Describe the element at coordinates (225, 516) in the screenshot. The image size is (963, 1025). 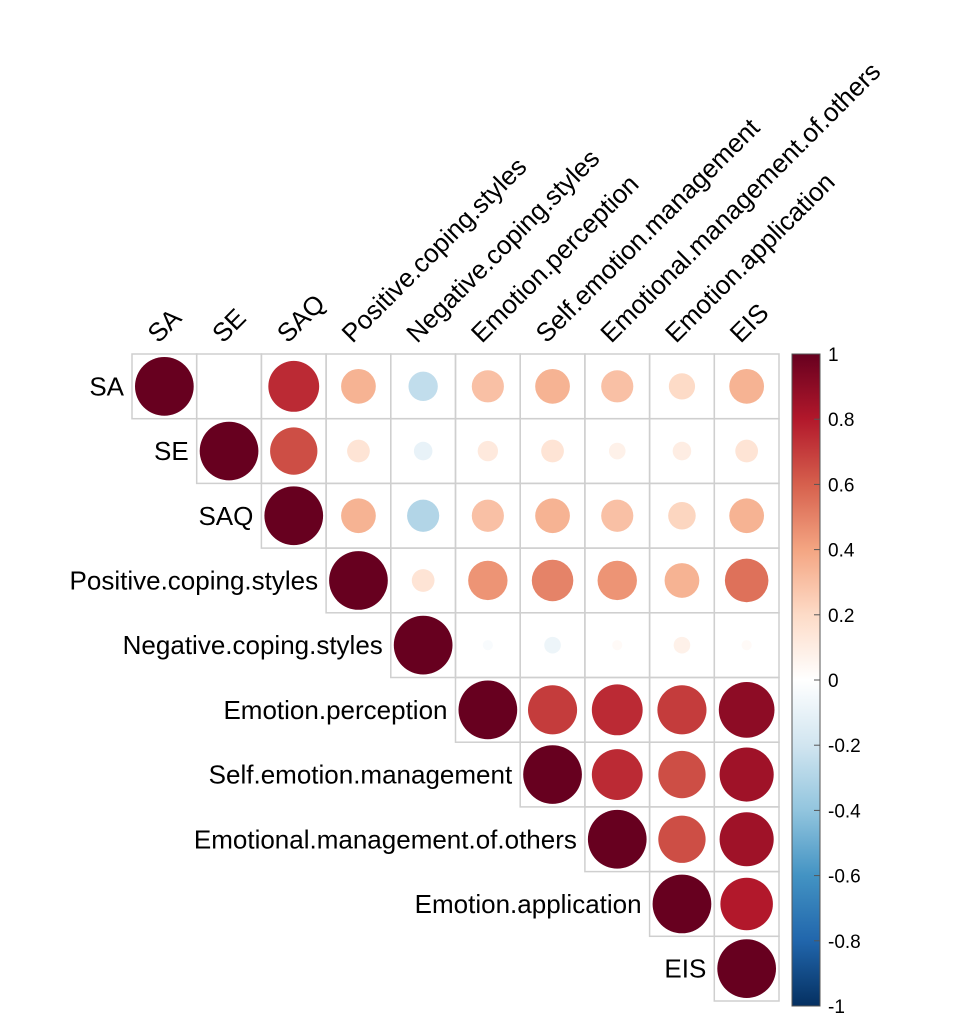
I see `row-label-saq: SAQ` at that location.